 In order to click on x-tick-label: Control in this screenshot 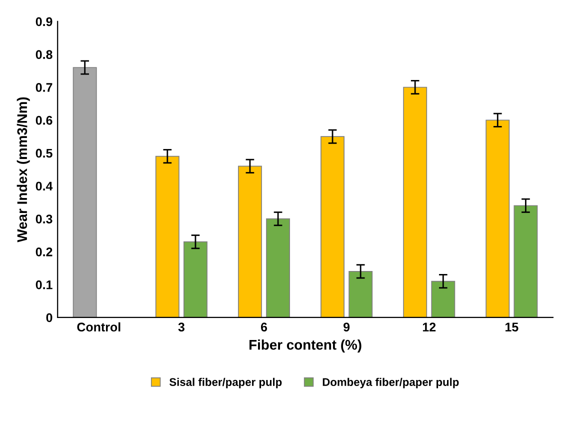, I will do `click(98, 327)`.